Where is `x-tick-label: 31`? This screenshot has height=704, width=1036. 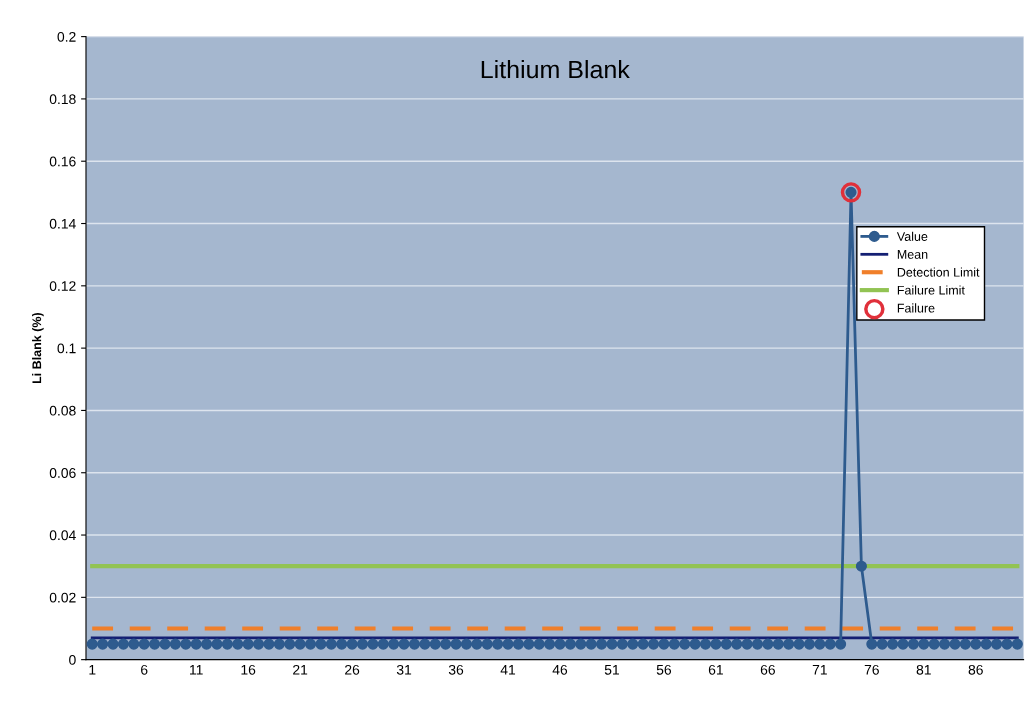 x-tick-label: 31 is located at coordinates (404, 669).